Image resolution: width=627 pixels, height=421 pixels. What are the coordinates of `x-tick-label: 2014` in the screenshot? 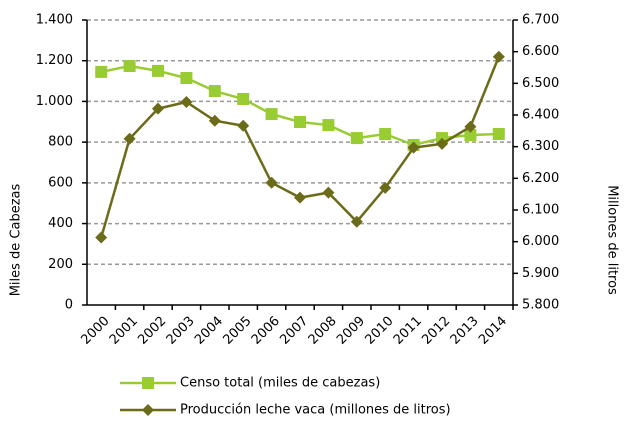 It's located at (493, 331).